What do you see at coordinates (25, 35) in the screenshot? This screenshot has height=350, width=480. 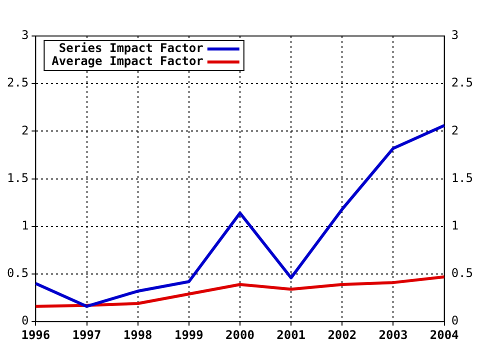 I see `y-tick-label: 3` at bounding box center [25, 35].